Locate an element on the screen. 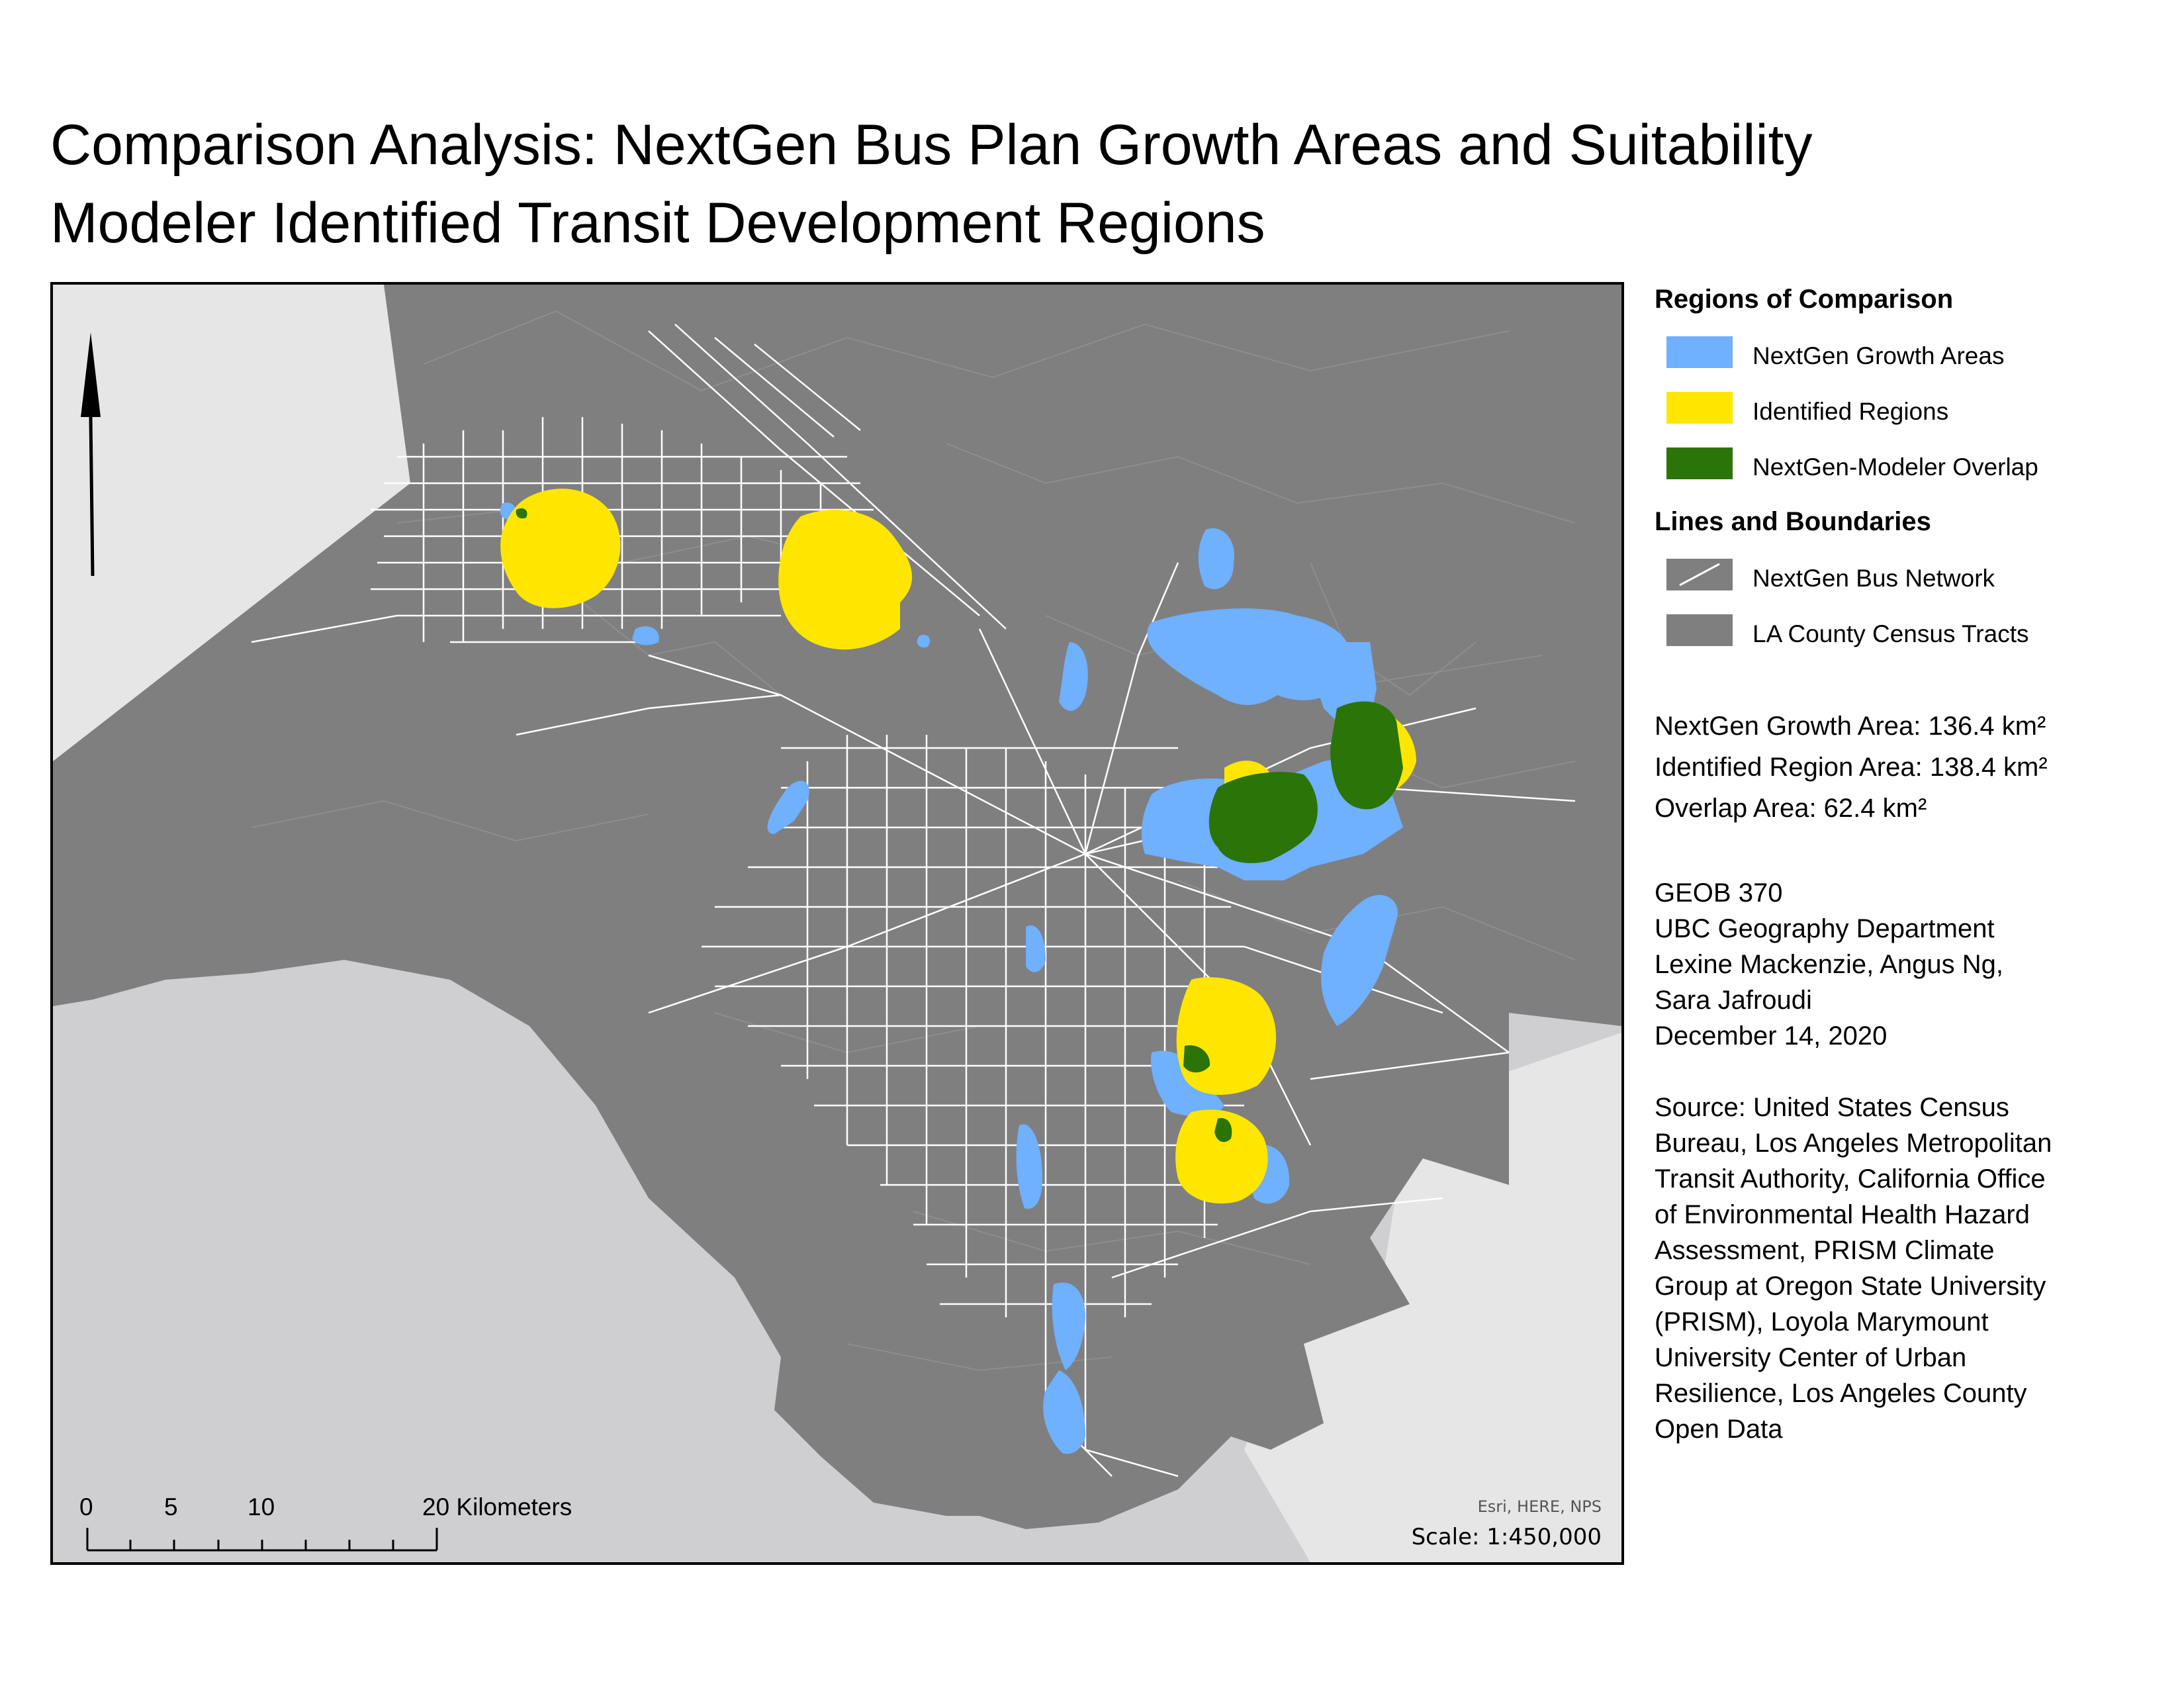 The width and height of the screenshot is (2184, 1688). swatch-census-tracts is located at coordinates (1699, 630).